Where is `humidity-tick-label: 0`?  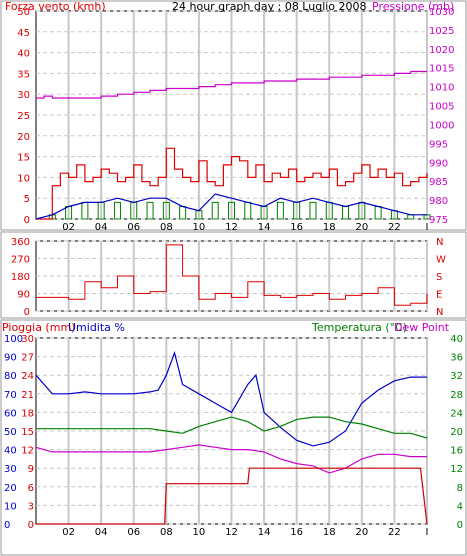 humidity-tick-label: 0 is located at coordinates (7, 525).